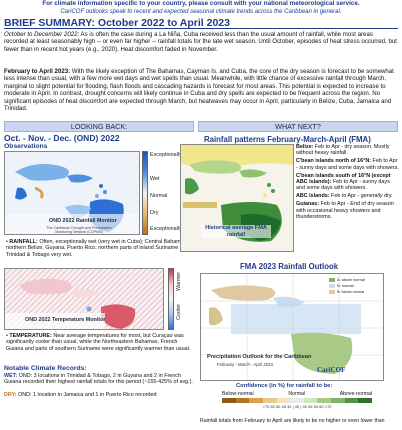  I want to click on region-abc: ABC Islands: Feb to Apr - generally dry., so click(348, 196).